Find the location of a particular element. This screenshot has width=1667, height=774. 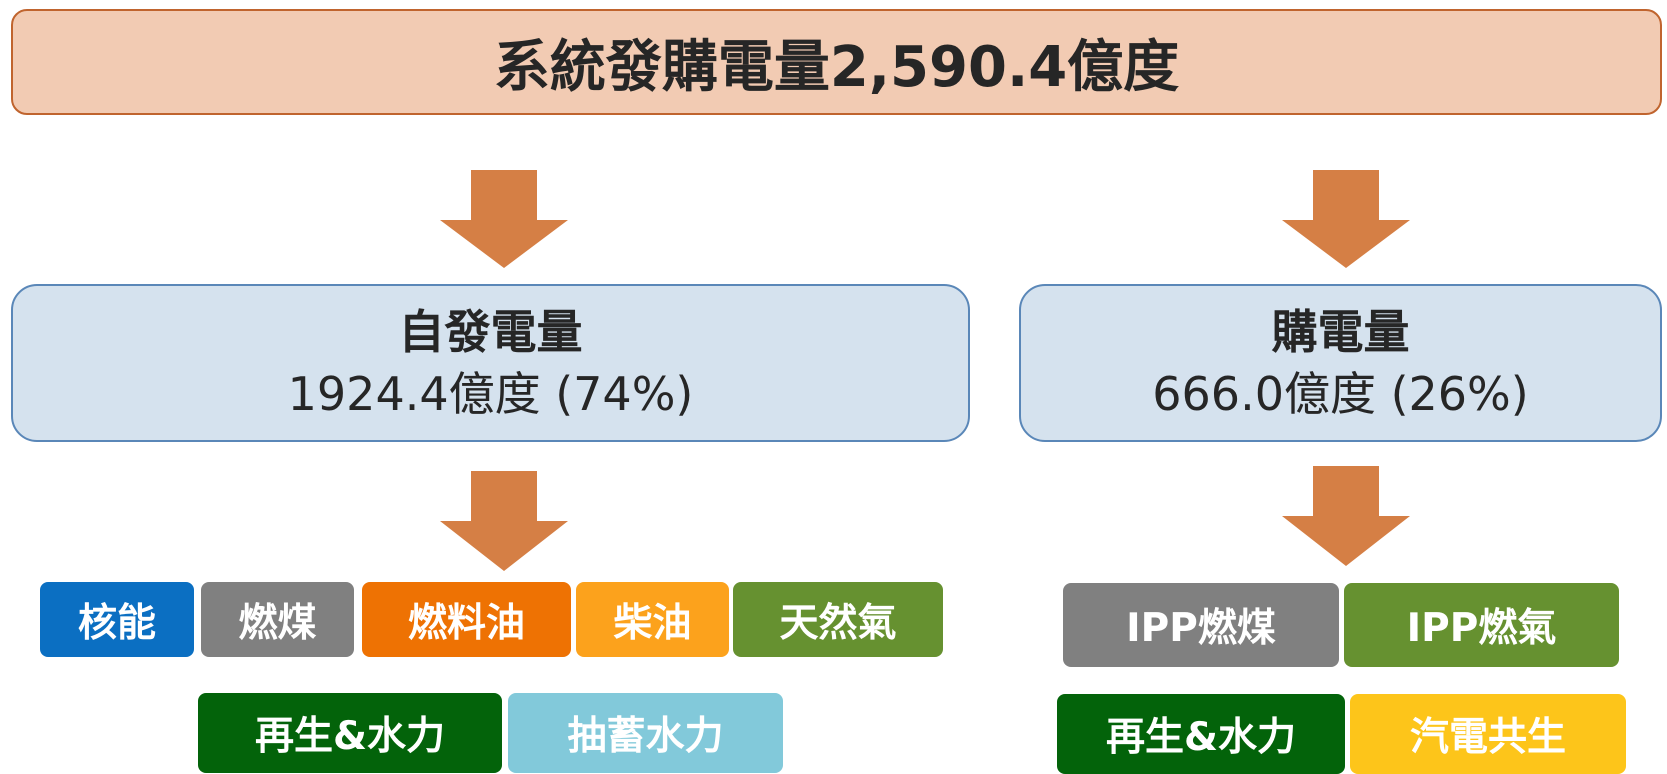

chip: 天然氣 is located at coordinates (838, 619).